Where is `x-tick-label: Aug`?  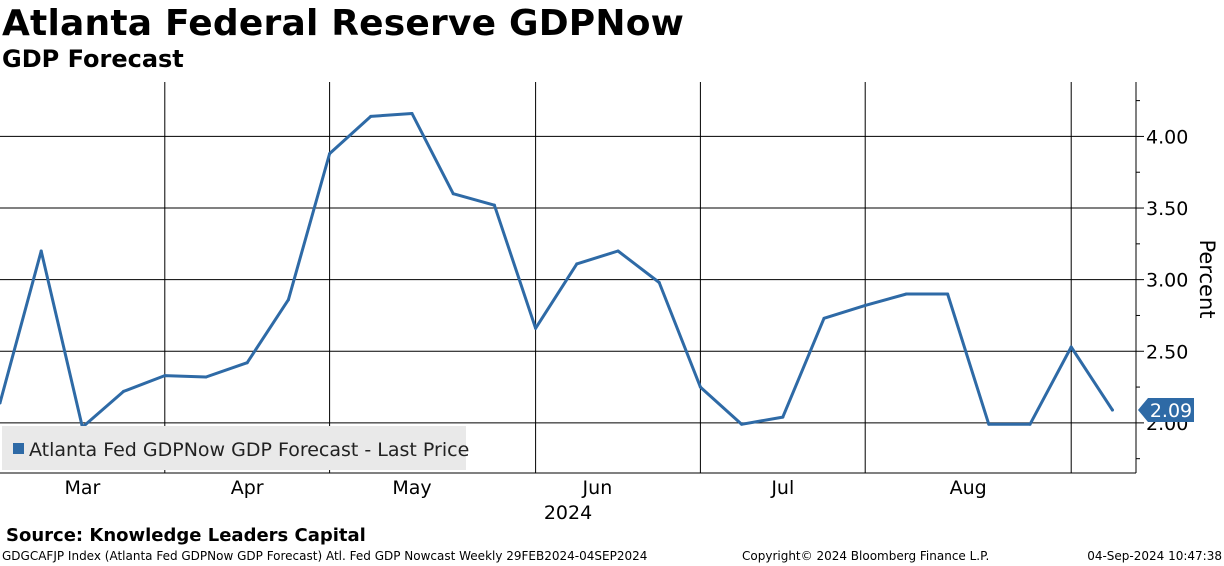 x-tick-label: Aug is located at coordinates (968, 488).